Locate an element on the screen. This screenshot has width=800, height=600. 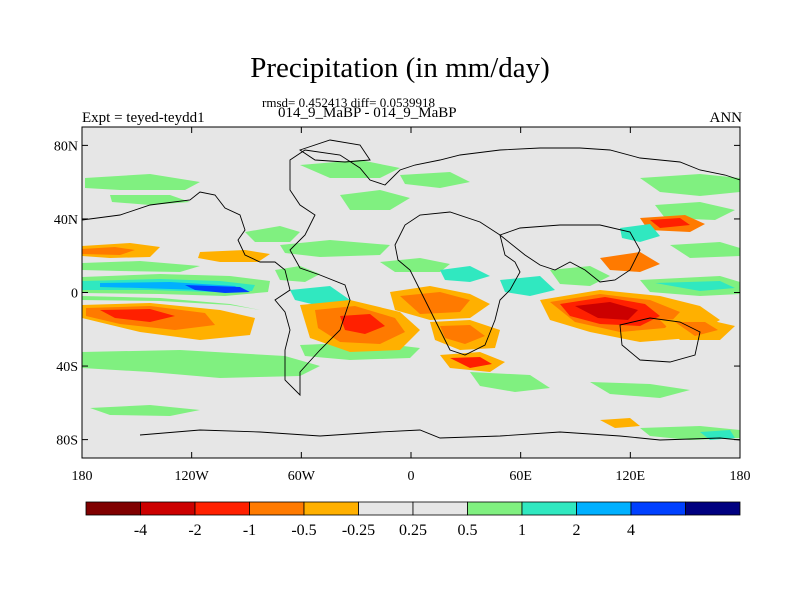
lon-tick-label: 120E is located at coordinates (631, 476).